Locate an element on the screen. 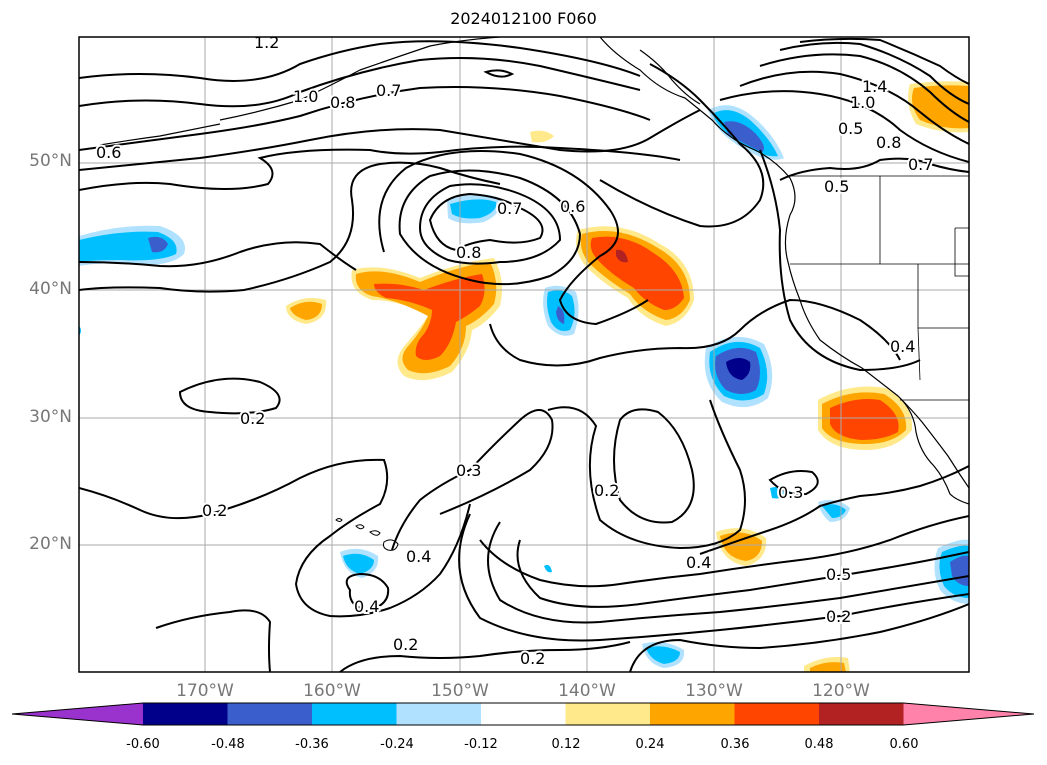 The height and width of the screenshot is (765, 1047). colorbar-tick-label: 0.48 is located at coordinates (819, 744).